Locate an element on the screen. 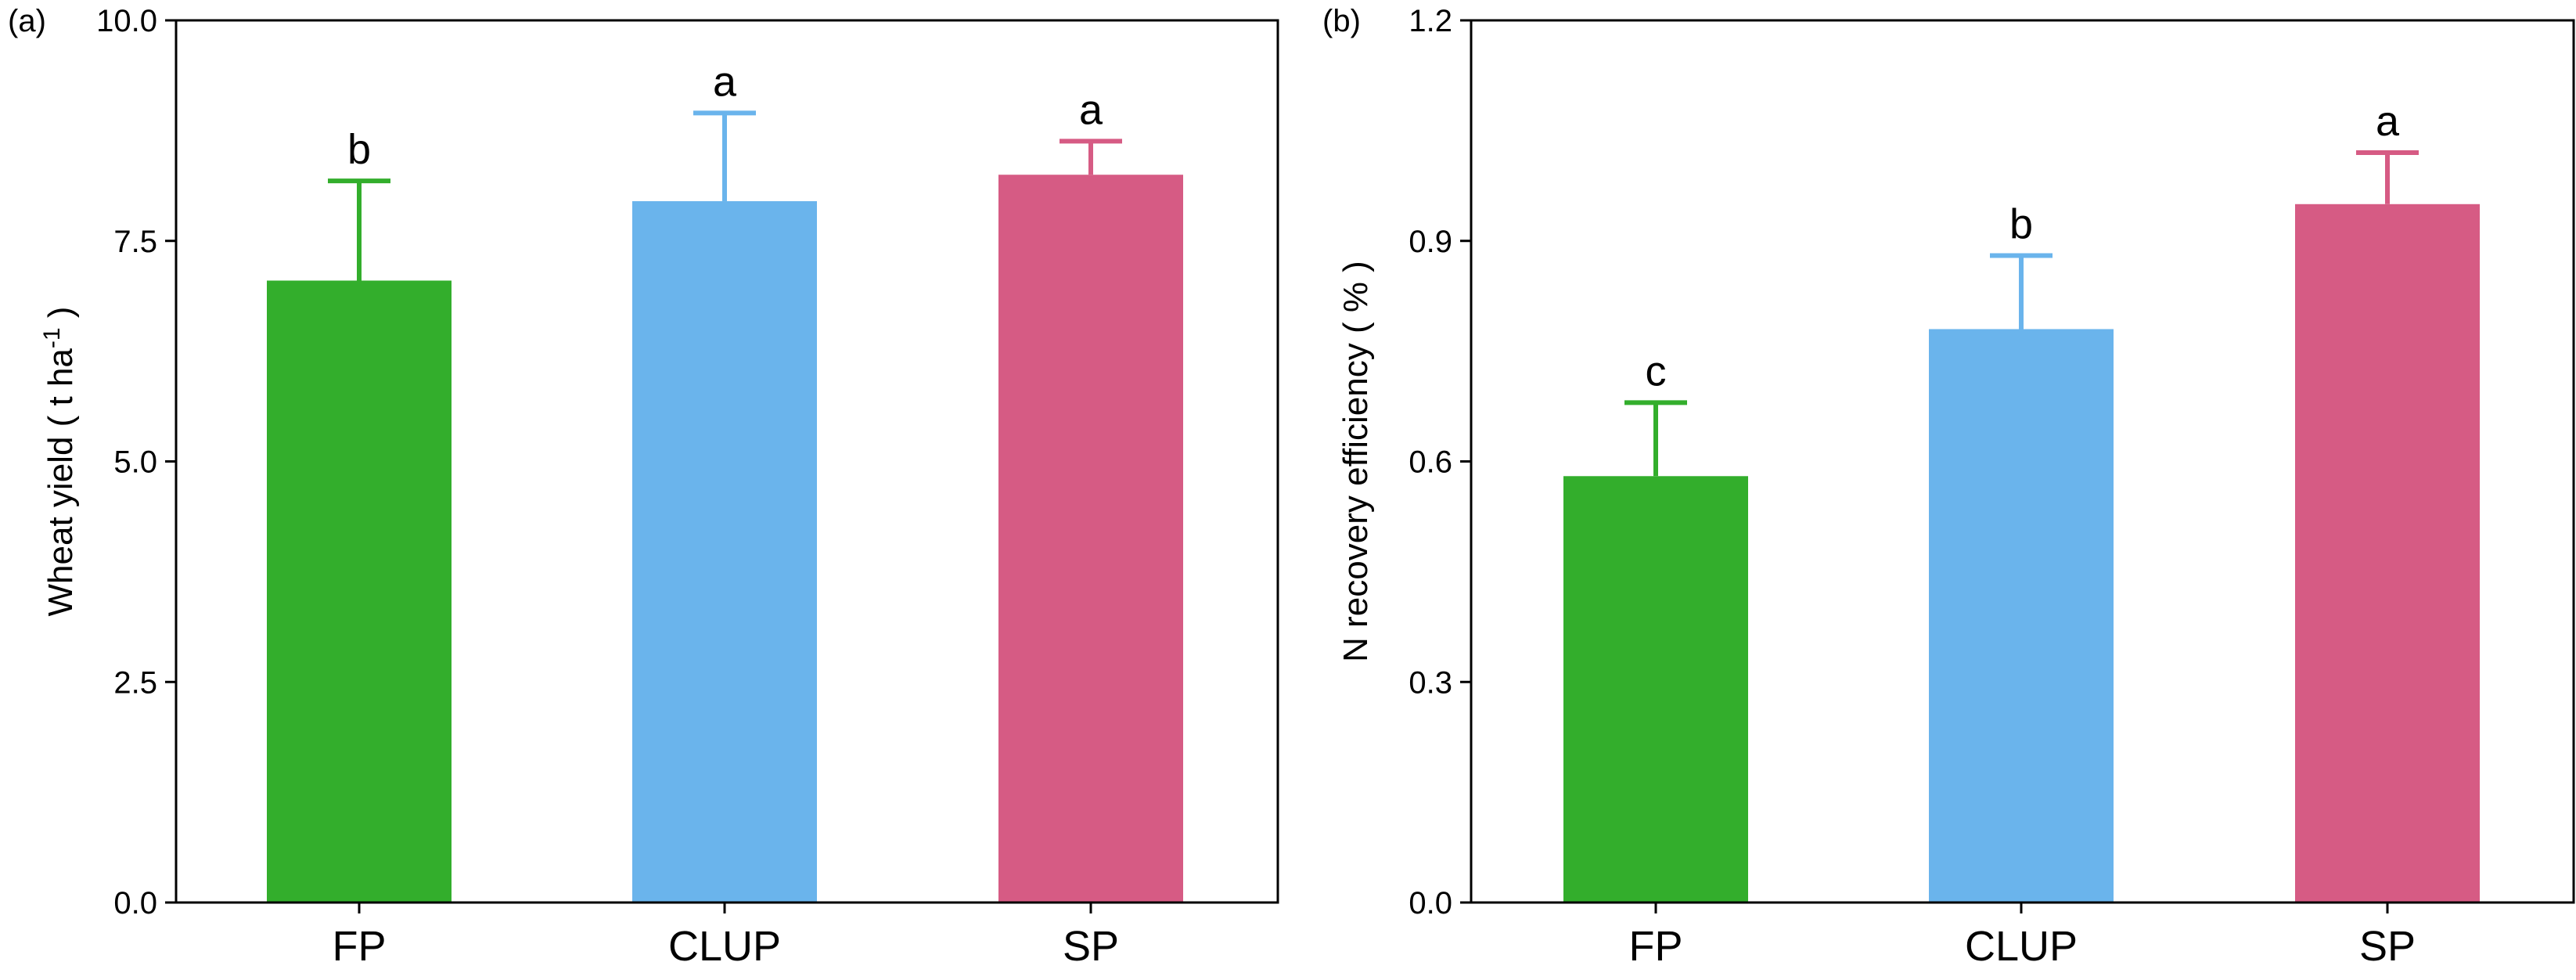  y-tick-label: 5.0 is located at coordinates (135, 462).